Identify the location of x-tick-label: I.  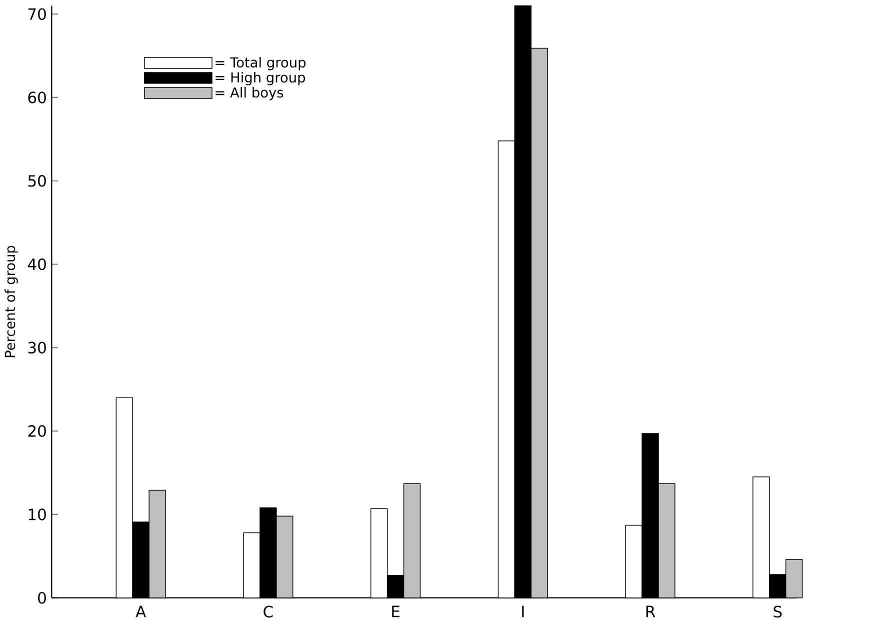
(523, 611).